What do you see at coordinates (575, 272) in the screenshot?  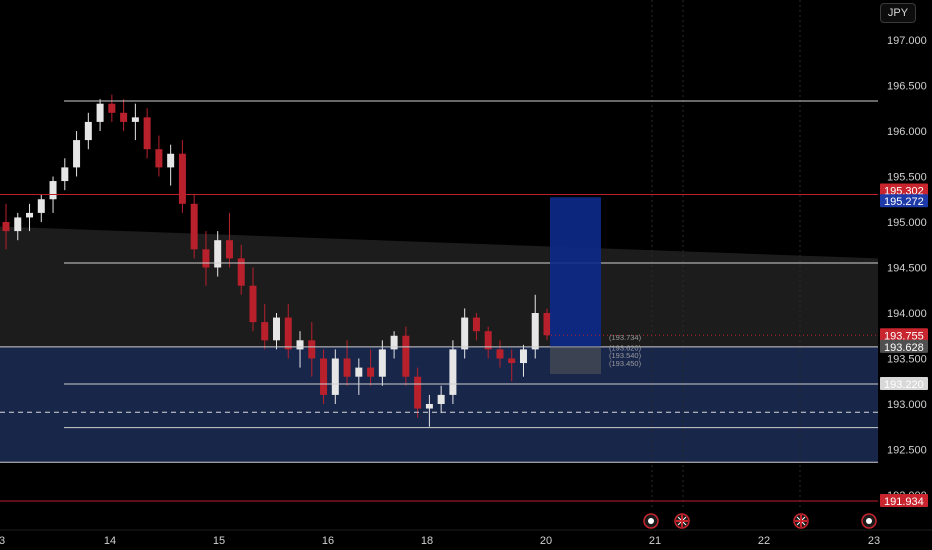 I see `long-position-target` at bounding box center [575, 272].